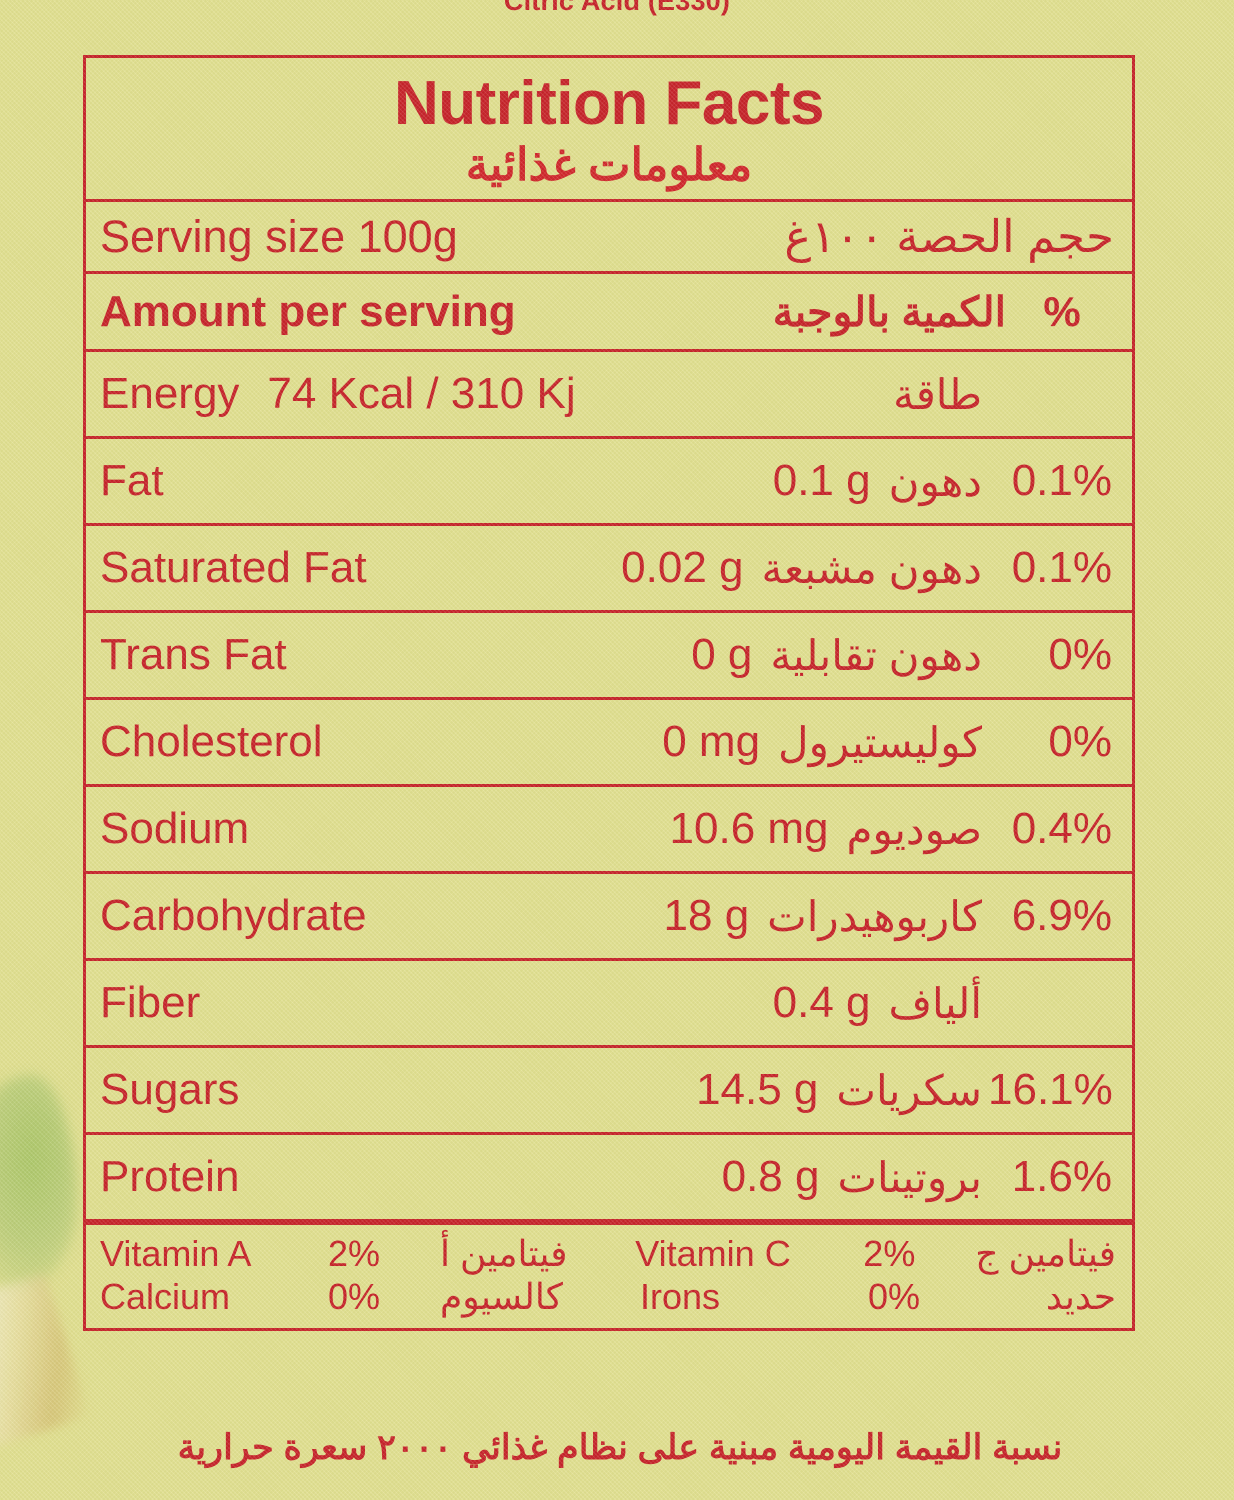 The height and width of the screenshot is (1500, 1234). What do you see at coordinates (170, 1177) in the screenshot?
I see `nutrient-label: Protein` at bounding box center [170, 1177].